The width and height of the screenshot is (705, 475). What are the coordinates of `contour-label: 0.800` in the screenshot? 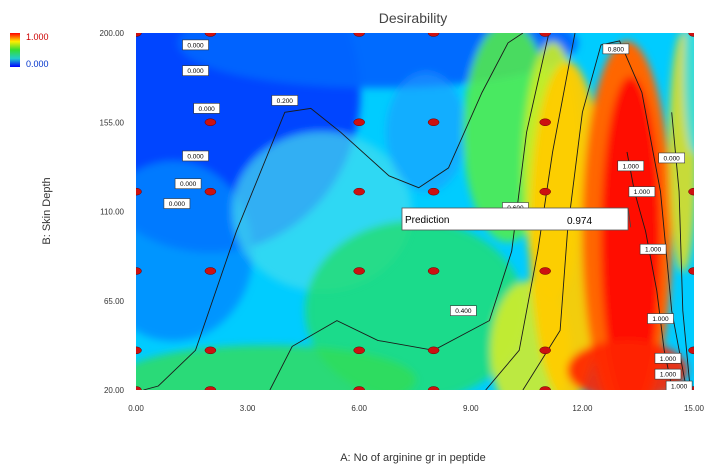 It's located at (616, 49).